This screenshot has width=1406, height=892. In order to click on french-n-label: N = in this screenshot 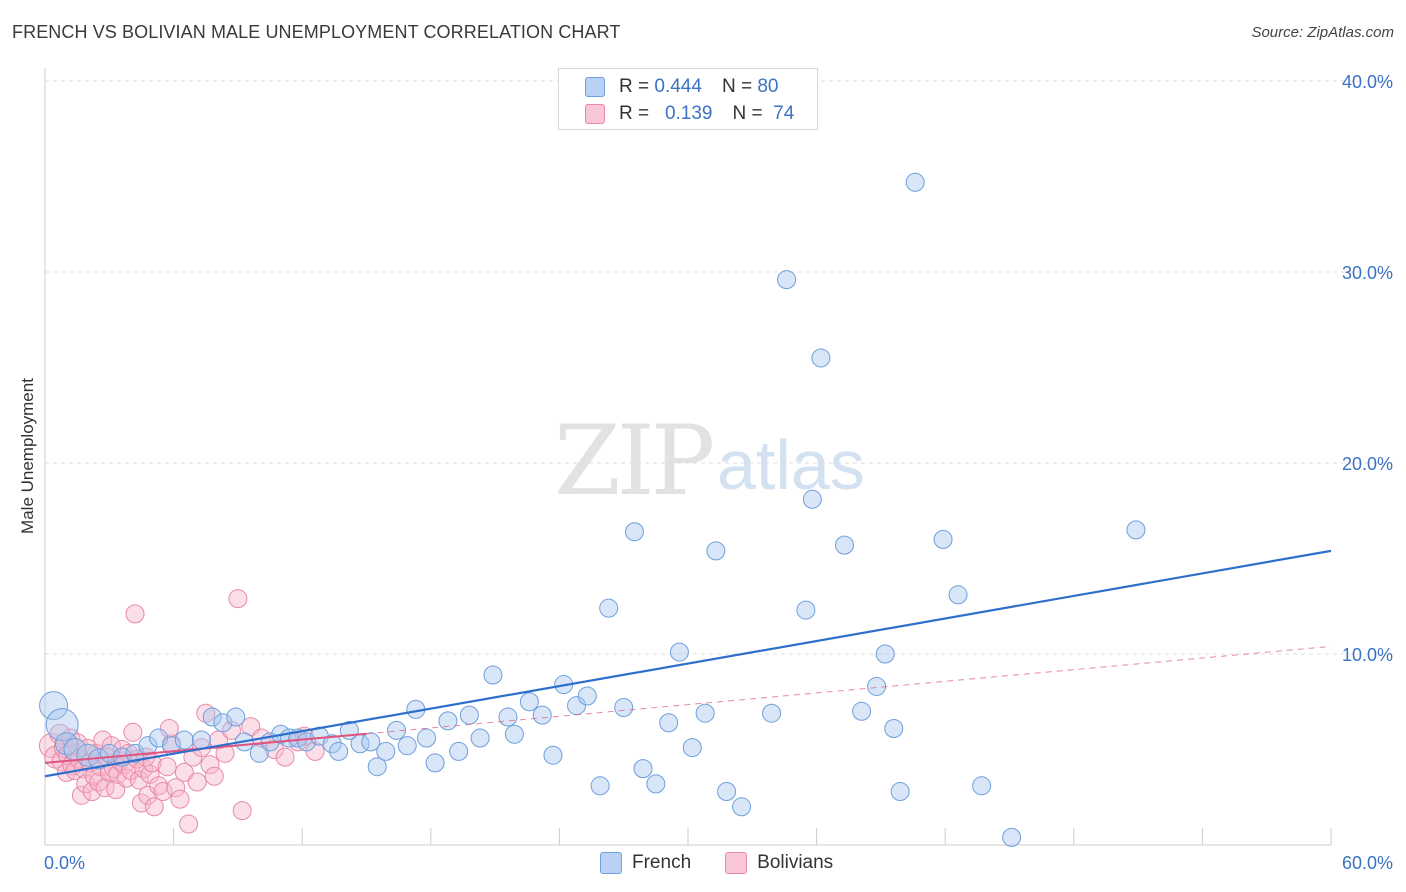, I will do `click(737, 86)`.